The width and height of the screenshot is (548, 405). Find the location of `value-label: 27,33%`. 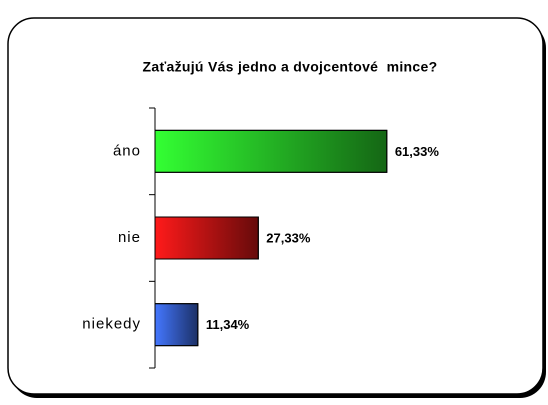

value-label: 27,33% is located at coordinates (288, 237).